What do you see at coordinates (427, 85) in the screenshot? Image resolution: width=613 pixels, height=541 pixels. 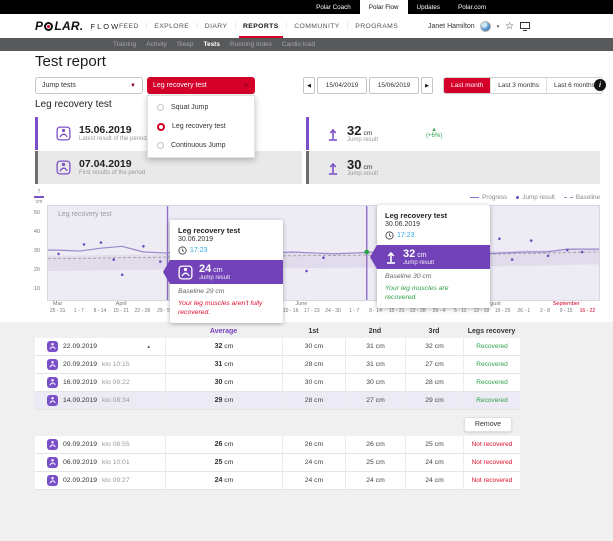 I see `period-next-button: ▶` at bounding box center [427, 85].